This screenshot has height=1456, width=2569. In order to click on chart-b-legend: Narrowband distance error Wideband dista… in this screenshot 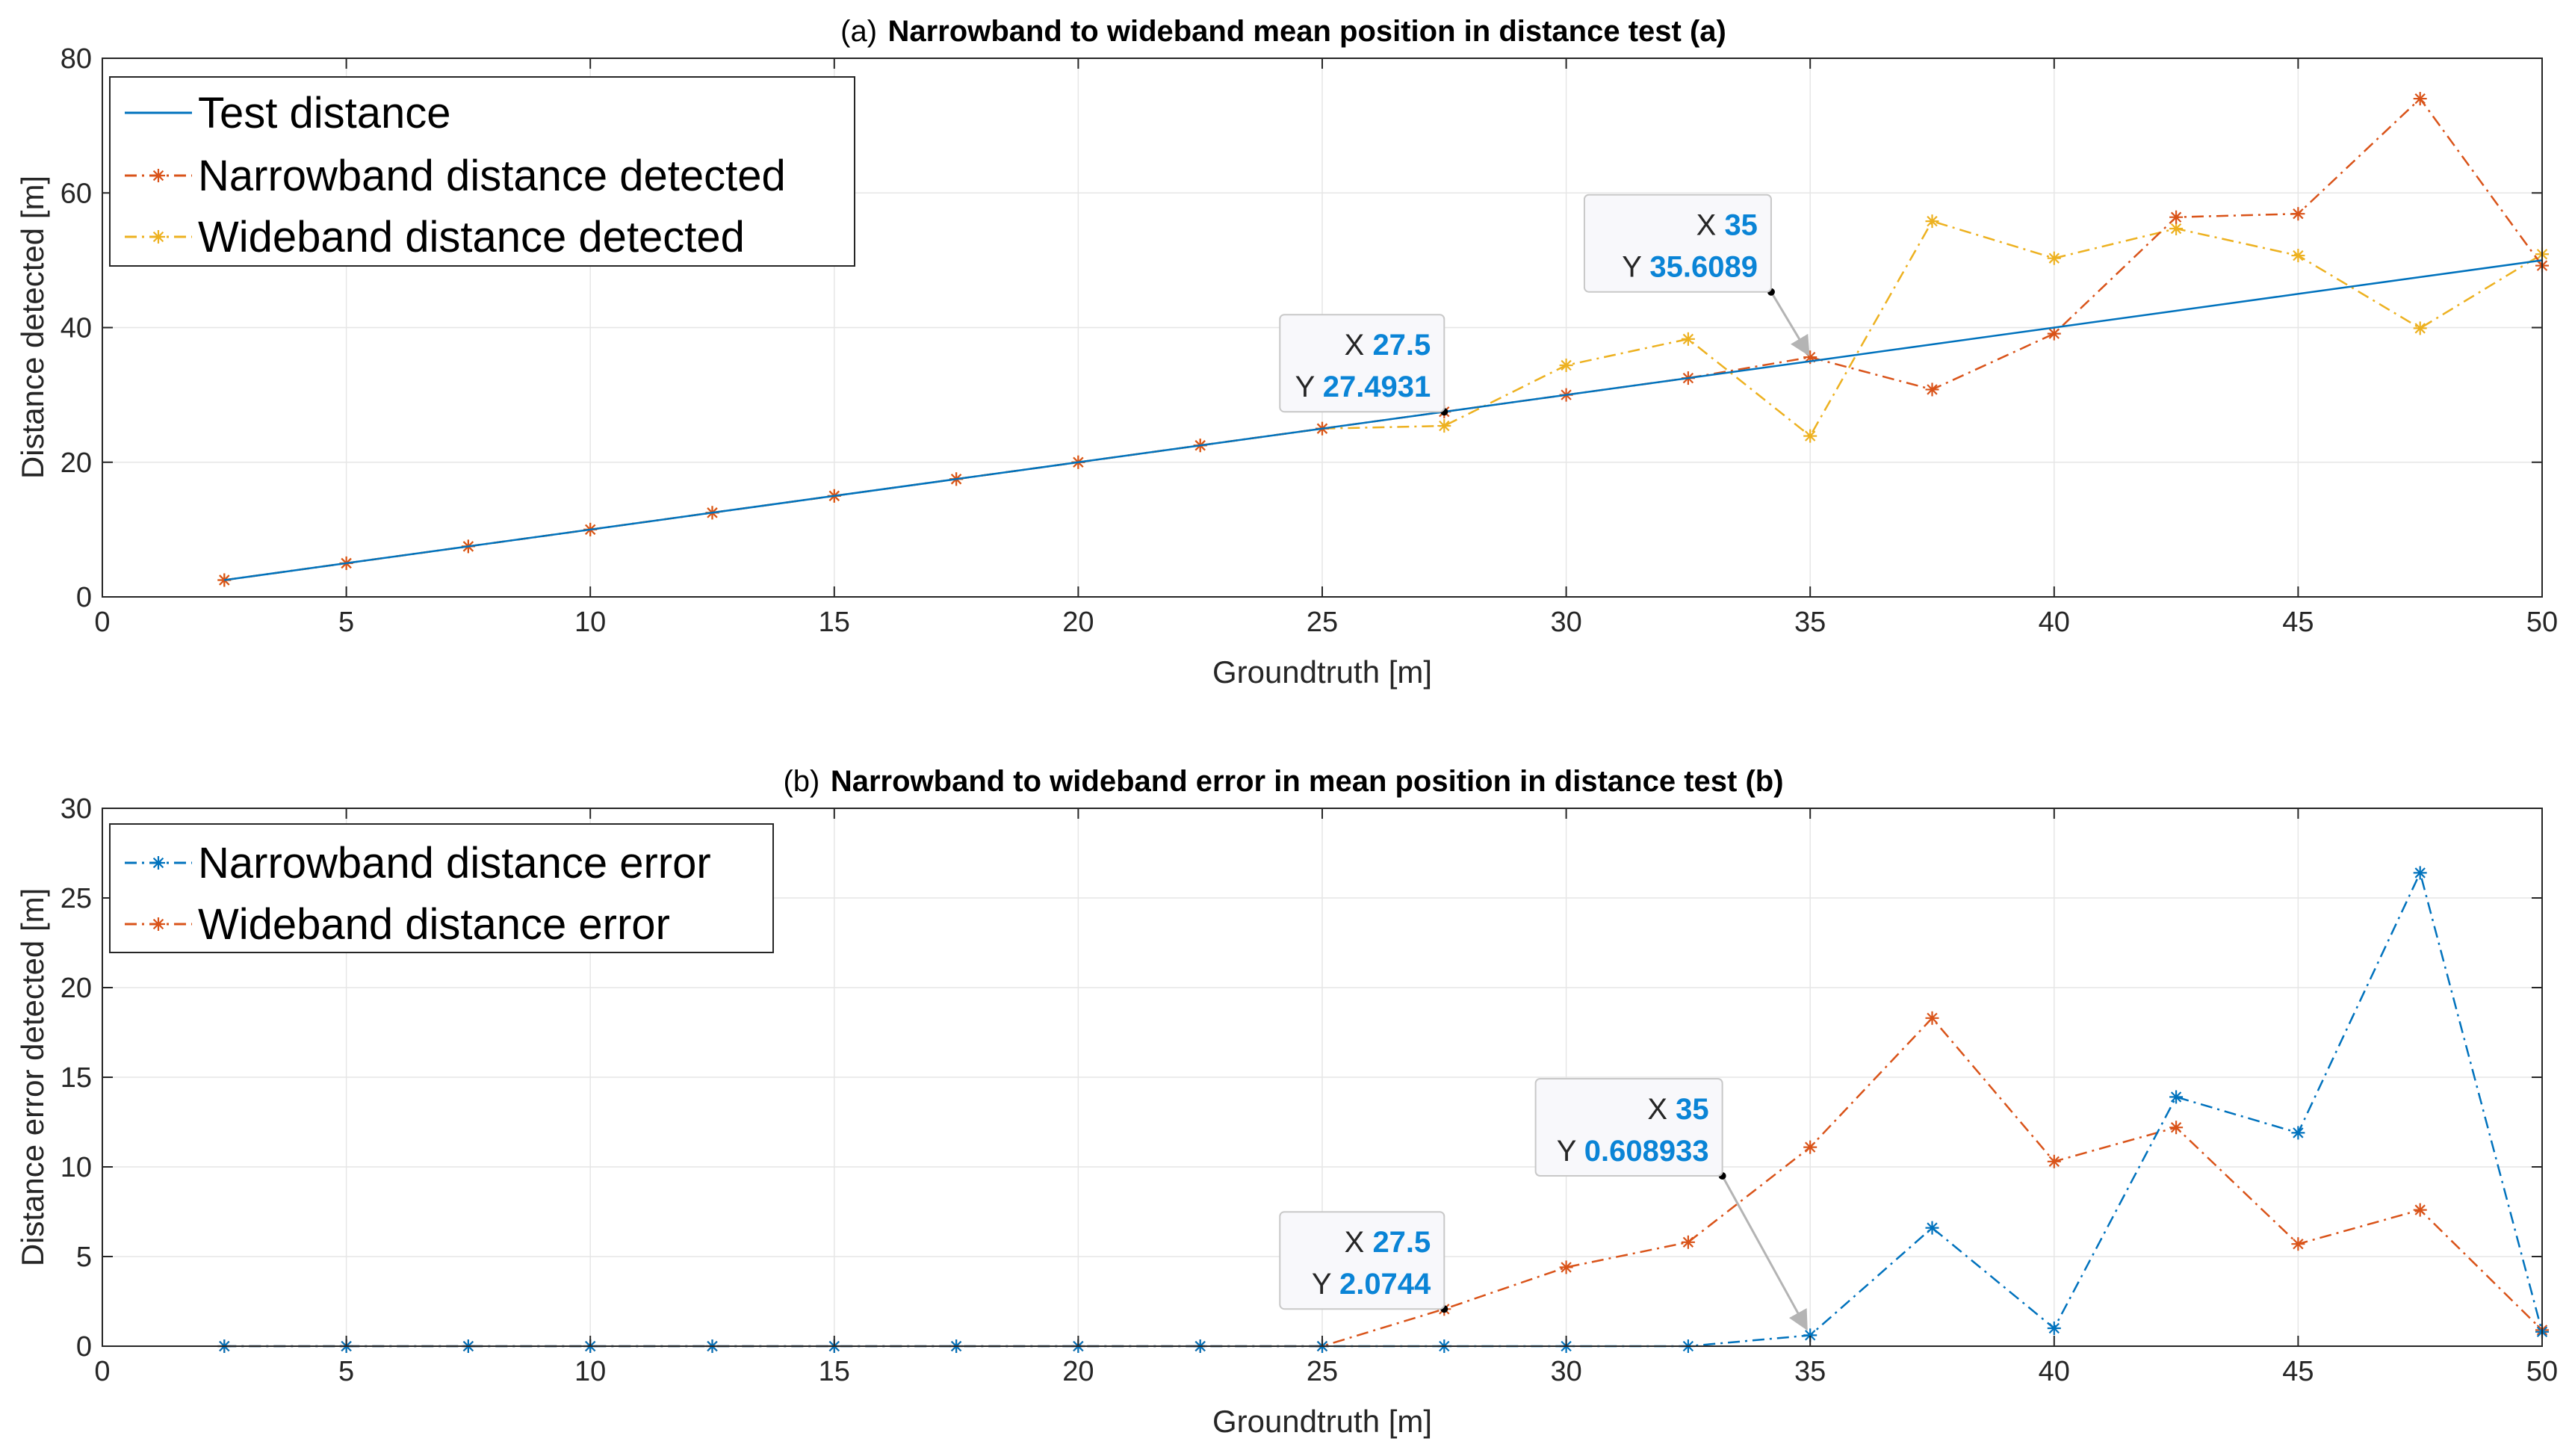, I will do `click(441, 888)`.